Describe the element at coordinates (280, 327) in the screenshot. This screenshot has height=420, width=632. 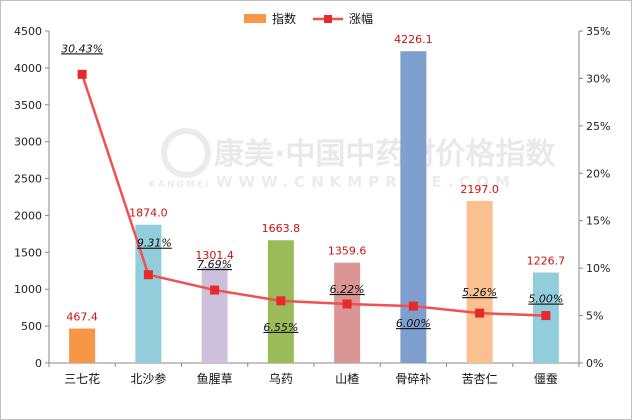
I see `line-value-label: 6.55%` at that location.